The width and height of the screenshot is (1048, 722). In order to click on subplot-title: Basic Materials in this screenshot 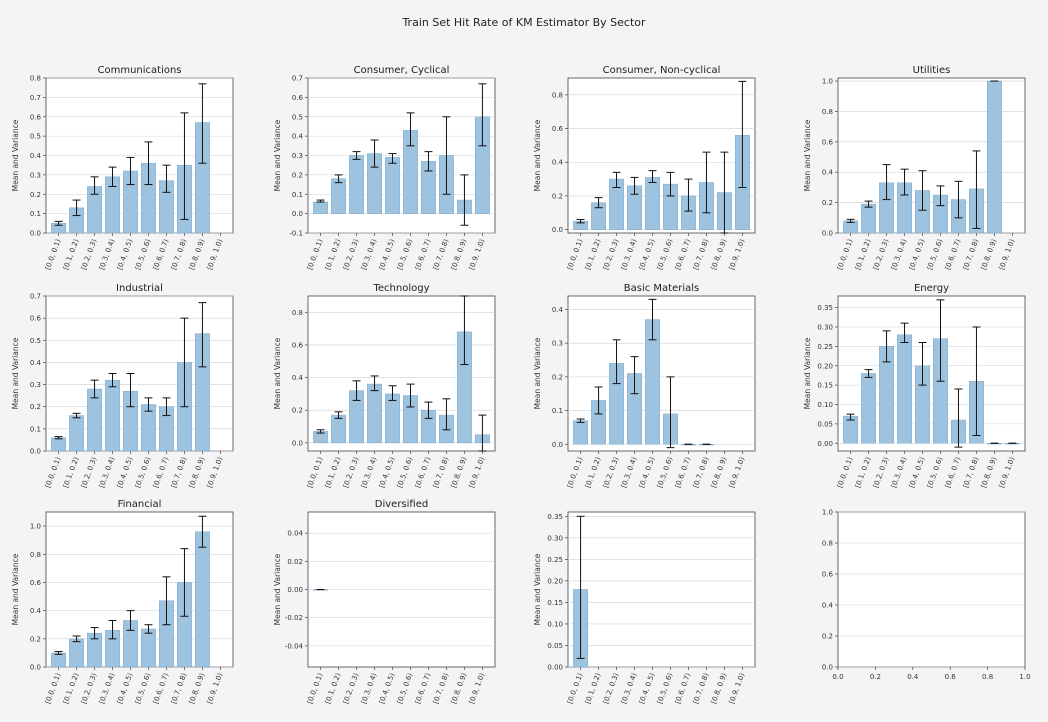, I will do `click(662, 288)`.